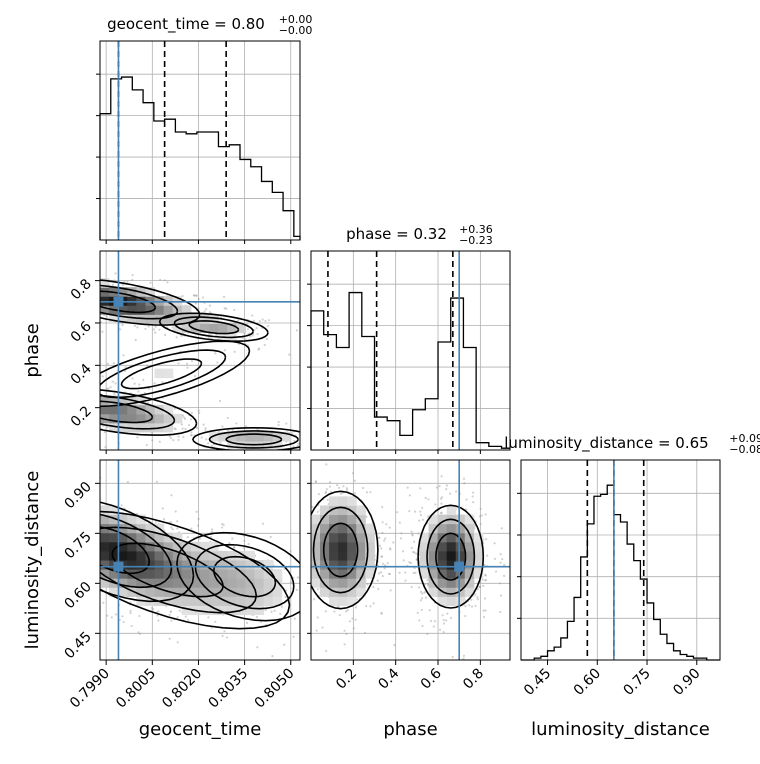 The width and height of the screenshot is (760, 764). Describe the element at coordinates (744, 449) in the screenshot. I see `title-lower: −0.08` at that location.